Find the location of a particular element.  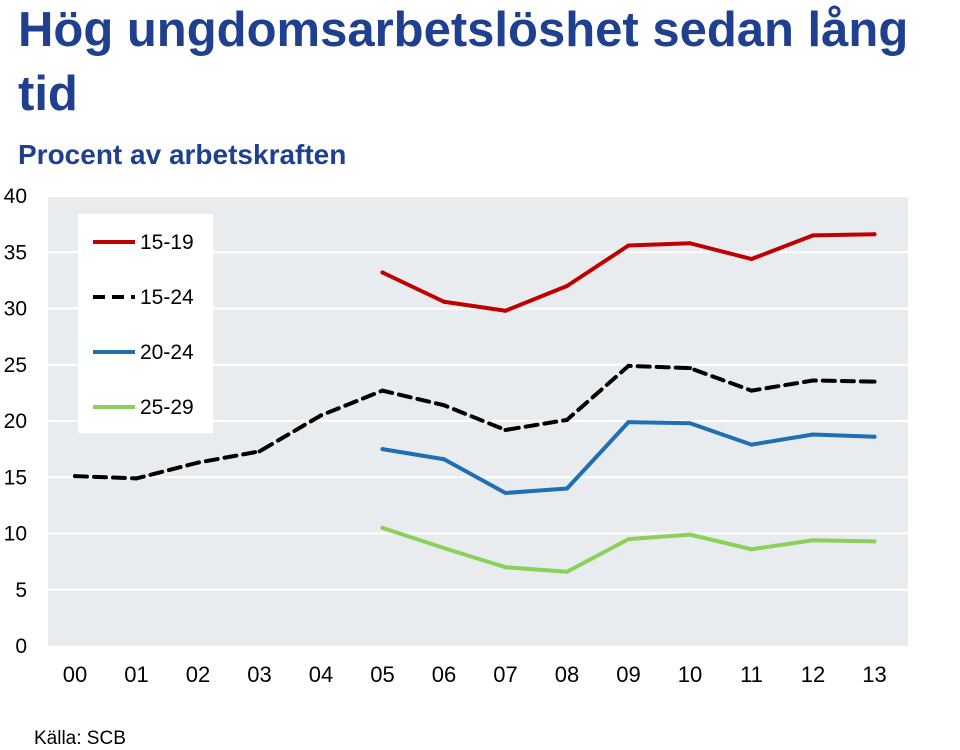

x-tick-label: 08 is located at coordinates (567, 674).